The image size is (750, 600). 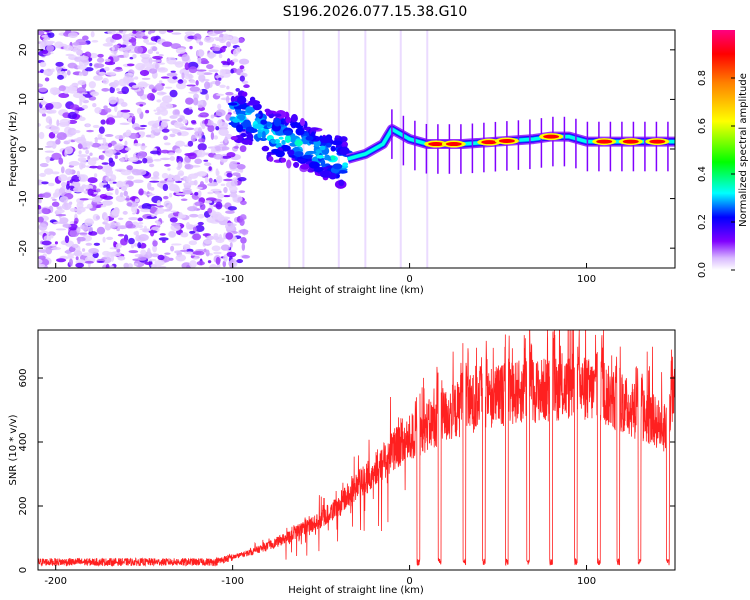 I want to click on y-tick-label: -20, so click(x=23, y=248).